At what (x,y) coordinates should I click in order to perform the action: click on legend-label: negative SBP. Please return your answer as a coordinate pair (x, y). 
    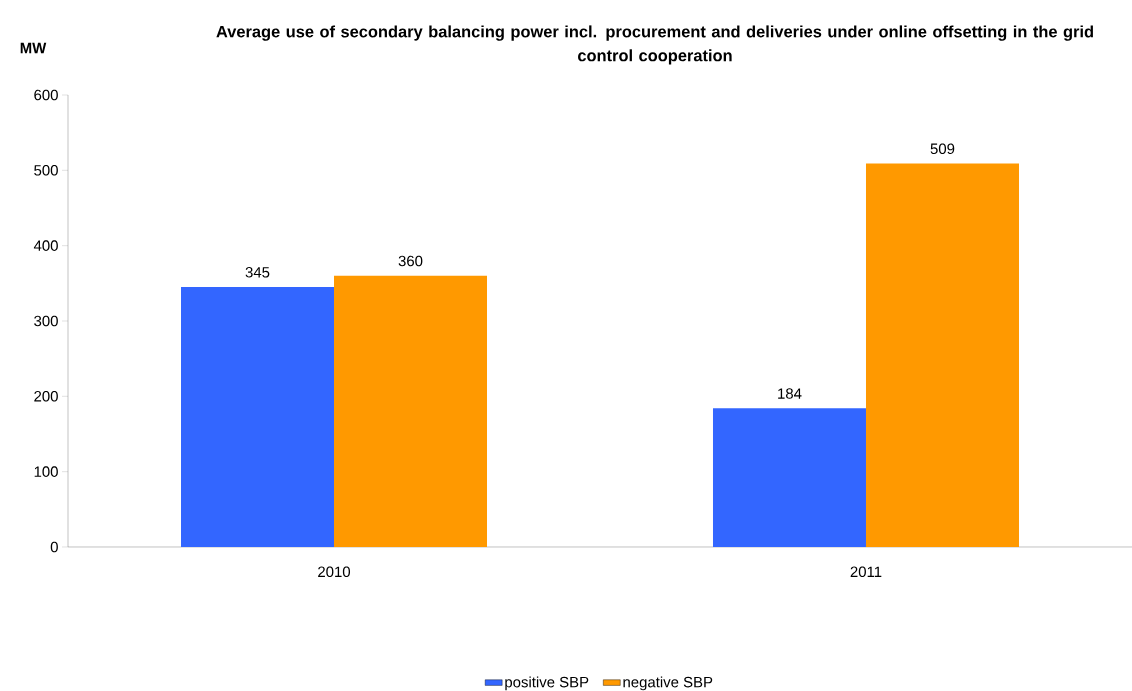
    Looking at the image, I should click on (668, 683).